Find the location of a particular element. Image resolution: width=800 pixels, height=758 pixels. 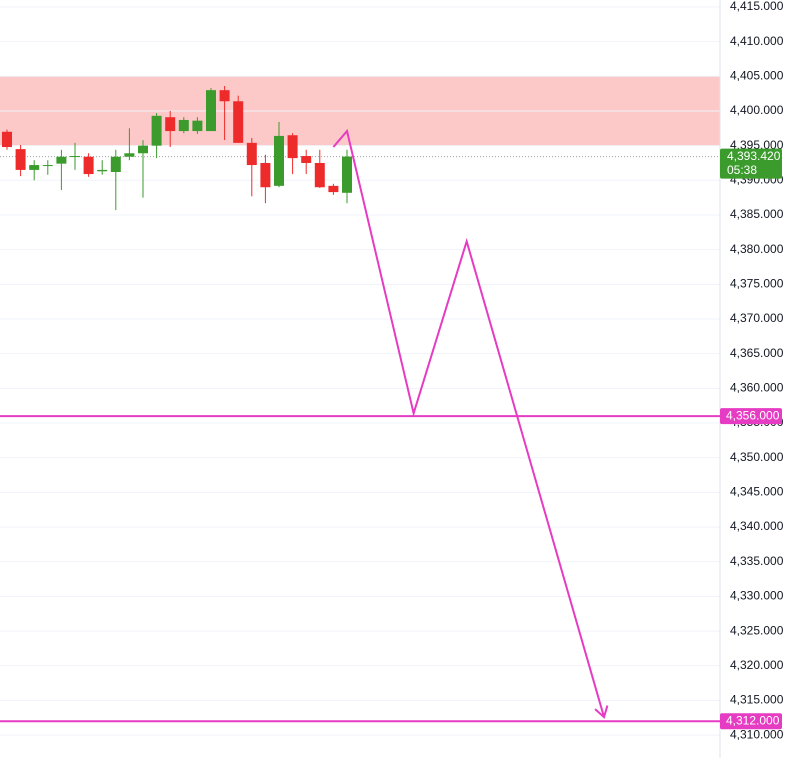

countdown-label: 05:38 is located at coordinates (742, 170).